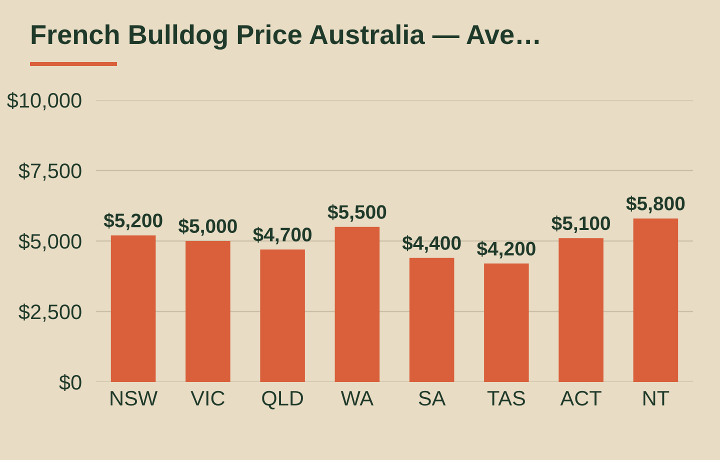  What do you see at coordinates (282, 400) in the screenshot?
I see `x-tick-label: QLD` at bounding box center [282, 400].